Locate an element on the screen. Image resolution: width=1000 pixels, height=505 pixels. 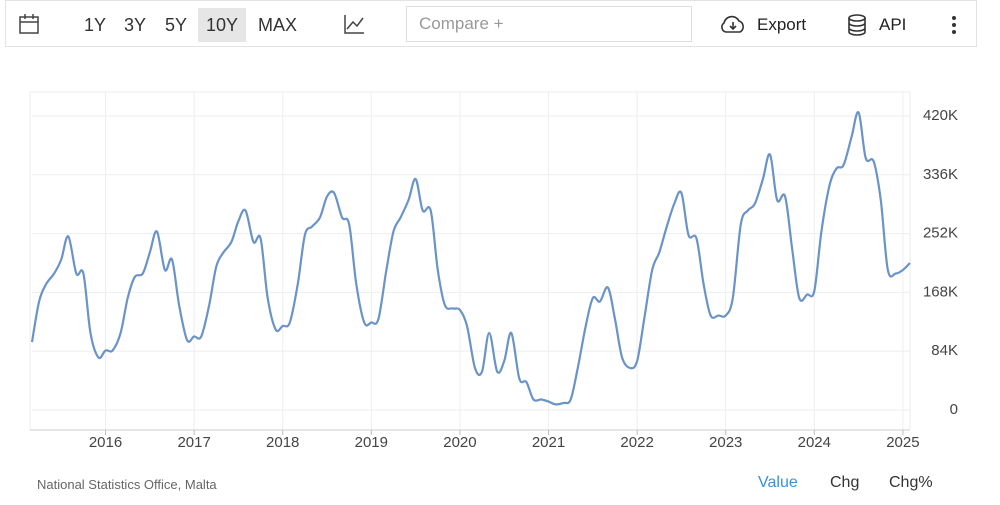
y-tick-label: 168K is located at coordinates (940, 291).